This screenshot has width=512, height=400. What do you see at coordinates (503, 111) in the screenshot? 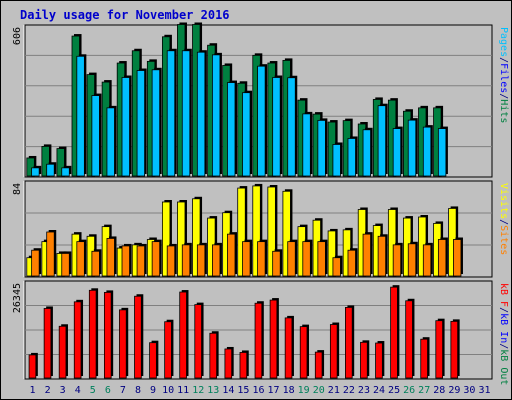
I see `legend-entry: Hits` at bounding box center [503, 111].